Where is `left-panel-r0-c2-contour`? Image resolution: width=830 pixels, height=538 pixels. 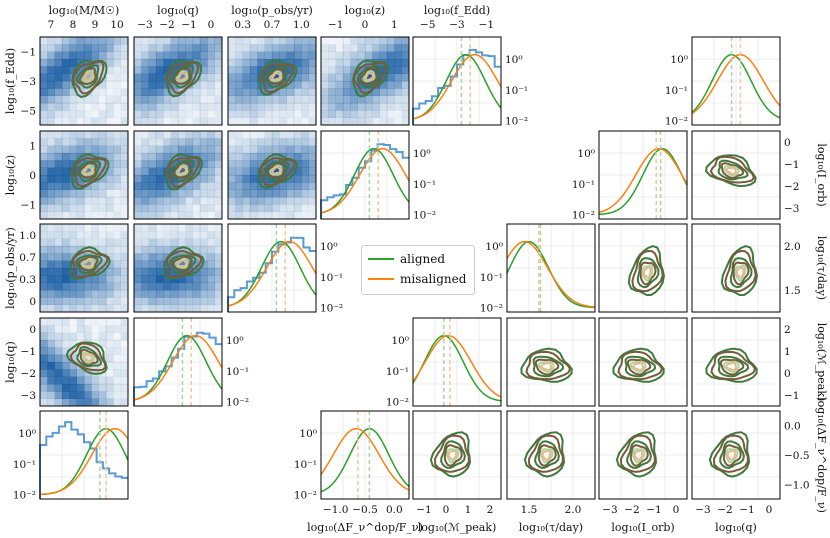
left-panel-r0-c2-contour is located at coordinates (275, 76).